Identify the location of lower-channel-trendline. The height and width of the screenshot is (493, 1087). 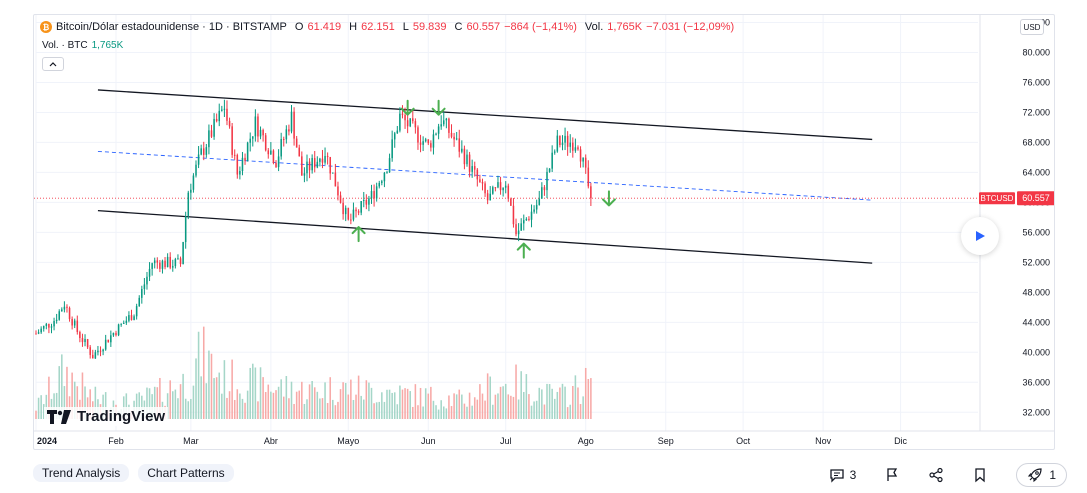
(485, 236).